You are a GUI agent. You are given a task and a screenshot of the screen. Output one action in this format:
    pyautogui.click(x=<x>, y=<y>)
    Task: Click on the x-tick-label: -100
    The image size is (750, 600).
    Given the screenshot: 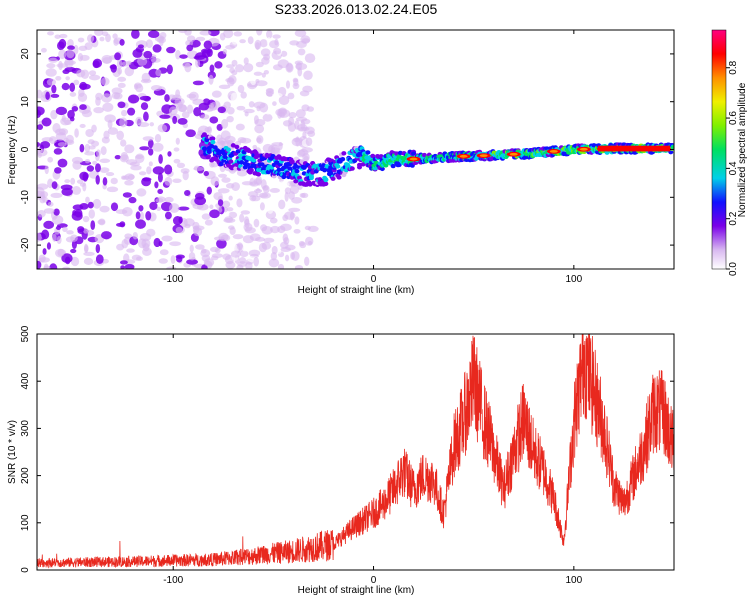 What is the action you would take?
    pyautogui.click(x=173, y=580)
    